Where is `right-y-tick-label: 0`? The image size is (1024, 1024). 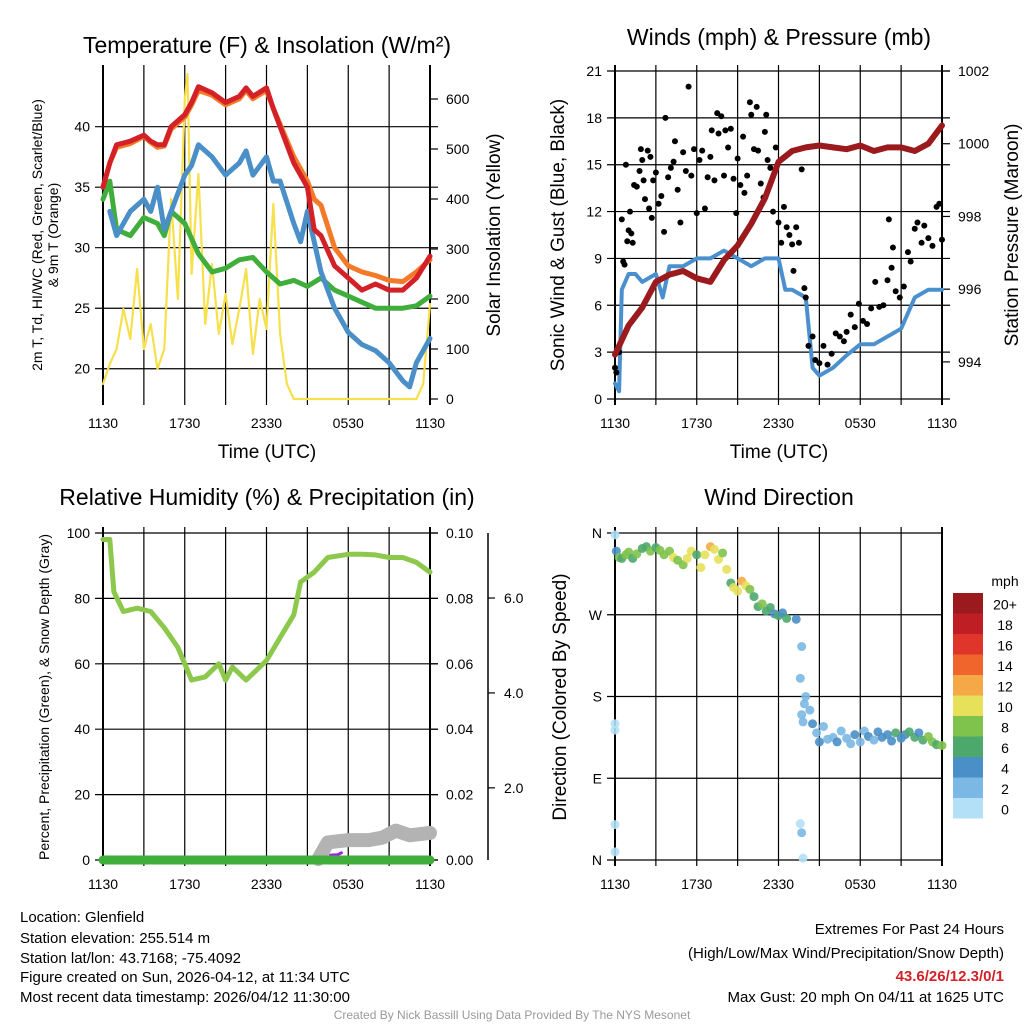 right-y-tick-label: 0 is located at coordinates (450, 399).